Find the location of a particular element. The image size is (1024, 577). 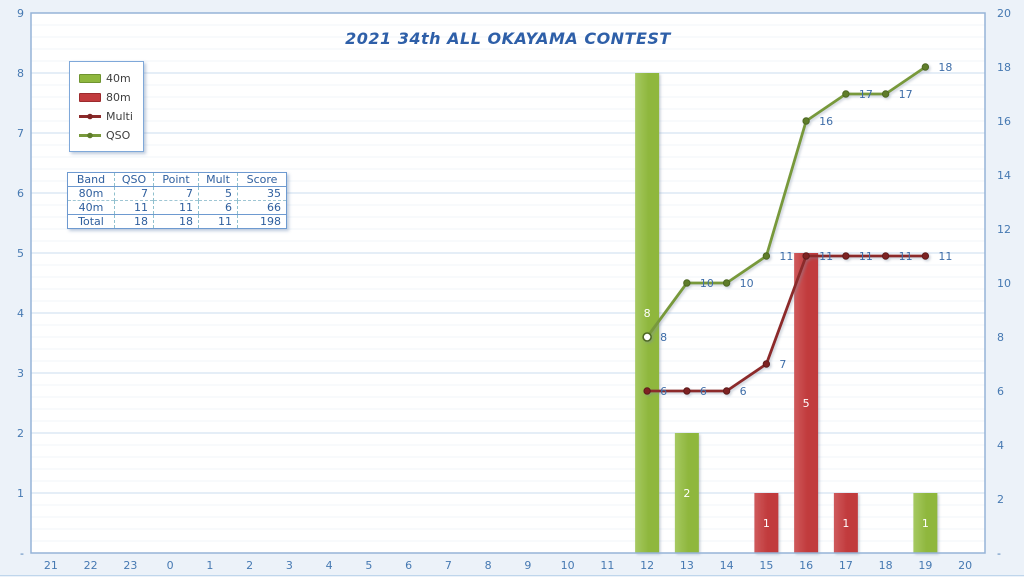

x-axis-label-19: 19 is located at coordinates (925, 565).